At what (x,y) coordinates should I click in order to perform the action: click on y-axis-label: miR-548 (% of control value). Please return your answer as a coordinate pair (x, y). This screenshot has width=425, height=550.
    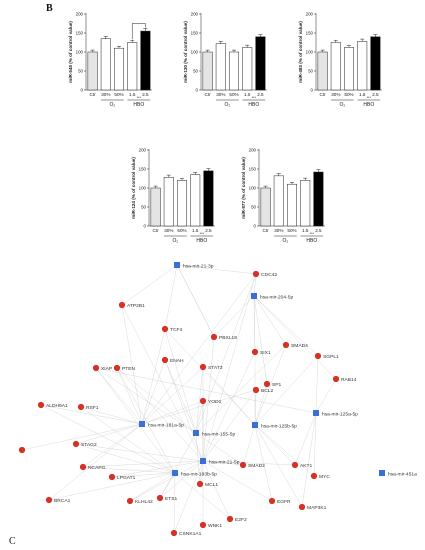
    Looking at the image, I should click on (70, 52).